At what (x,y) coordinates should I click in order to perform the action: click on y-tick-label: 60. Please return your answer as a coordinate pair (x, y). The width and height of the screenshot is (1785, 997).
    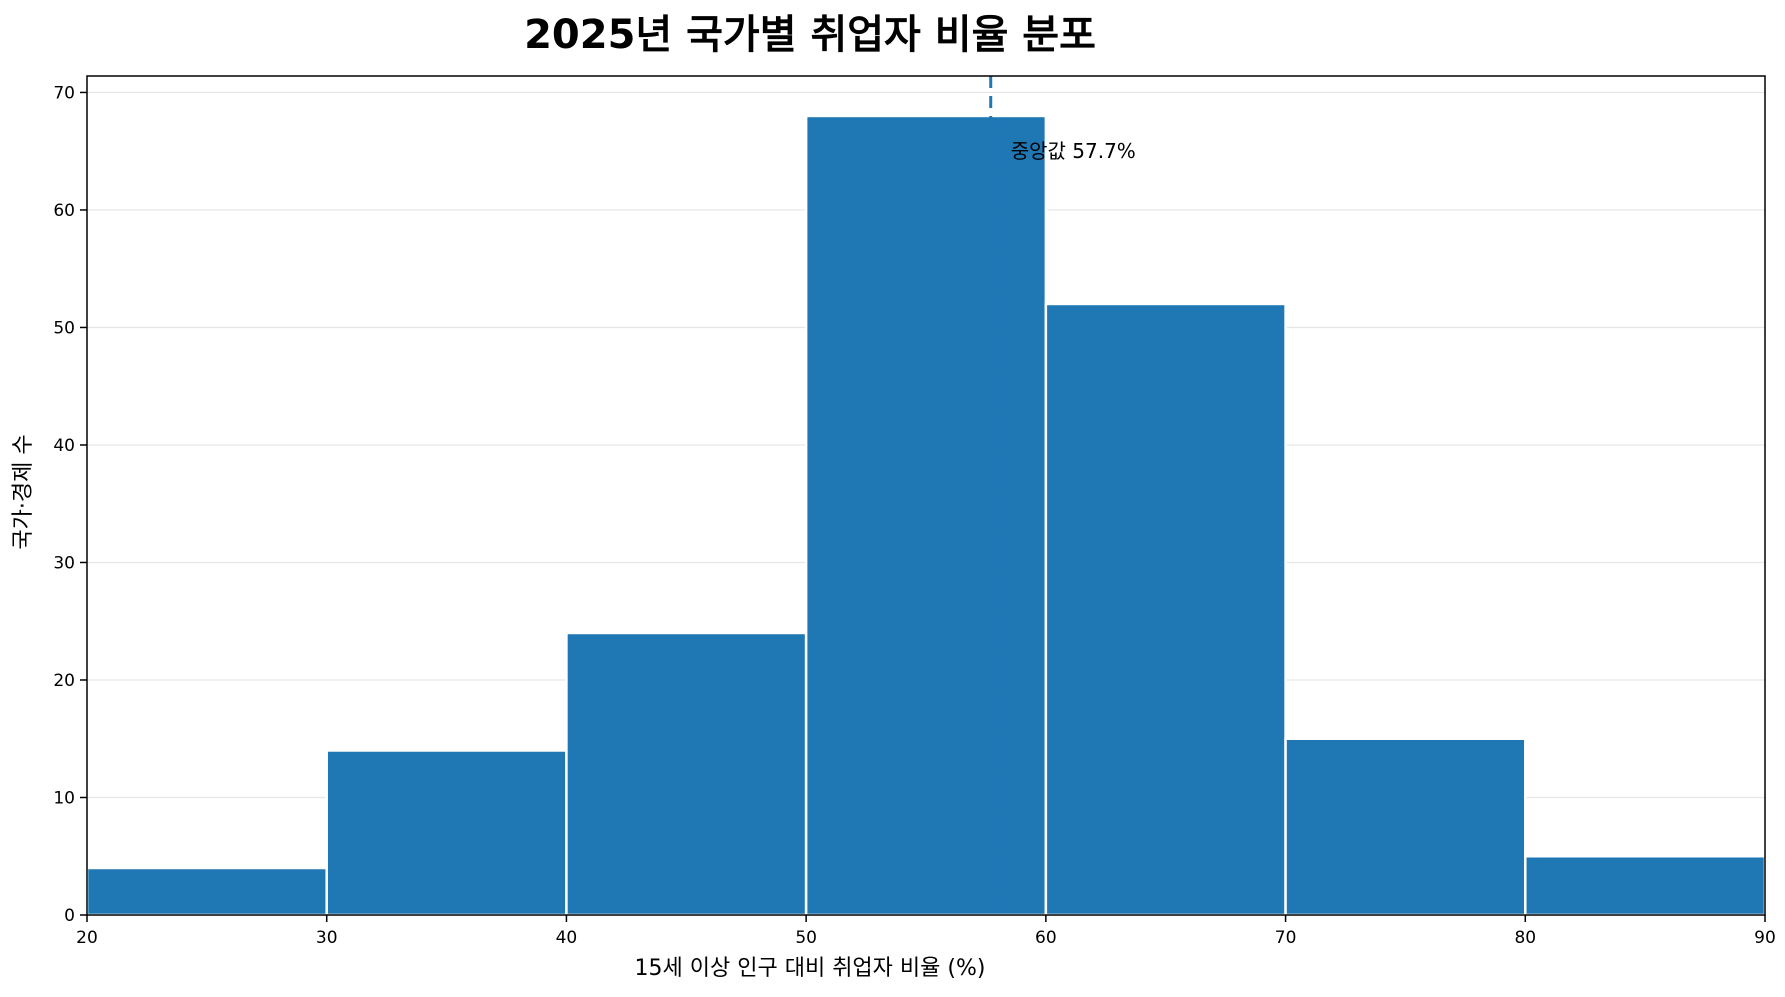
    Looking at the image, I should click on (64, 211).